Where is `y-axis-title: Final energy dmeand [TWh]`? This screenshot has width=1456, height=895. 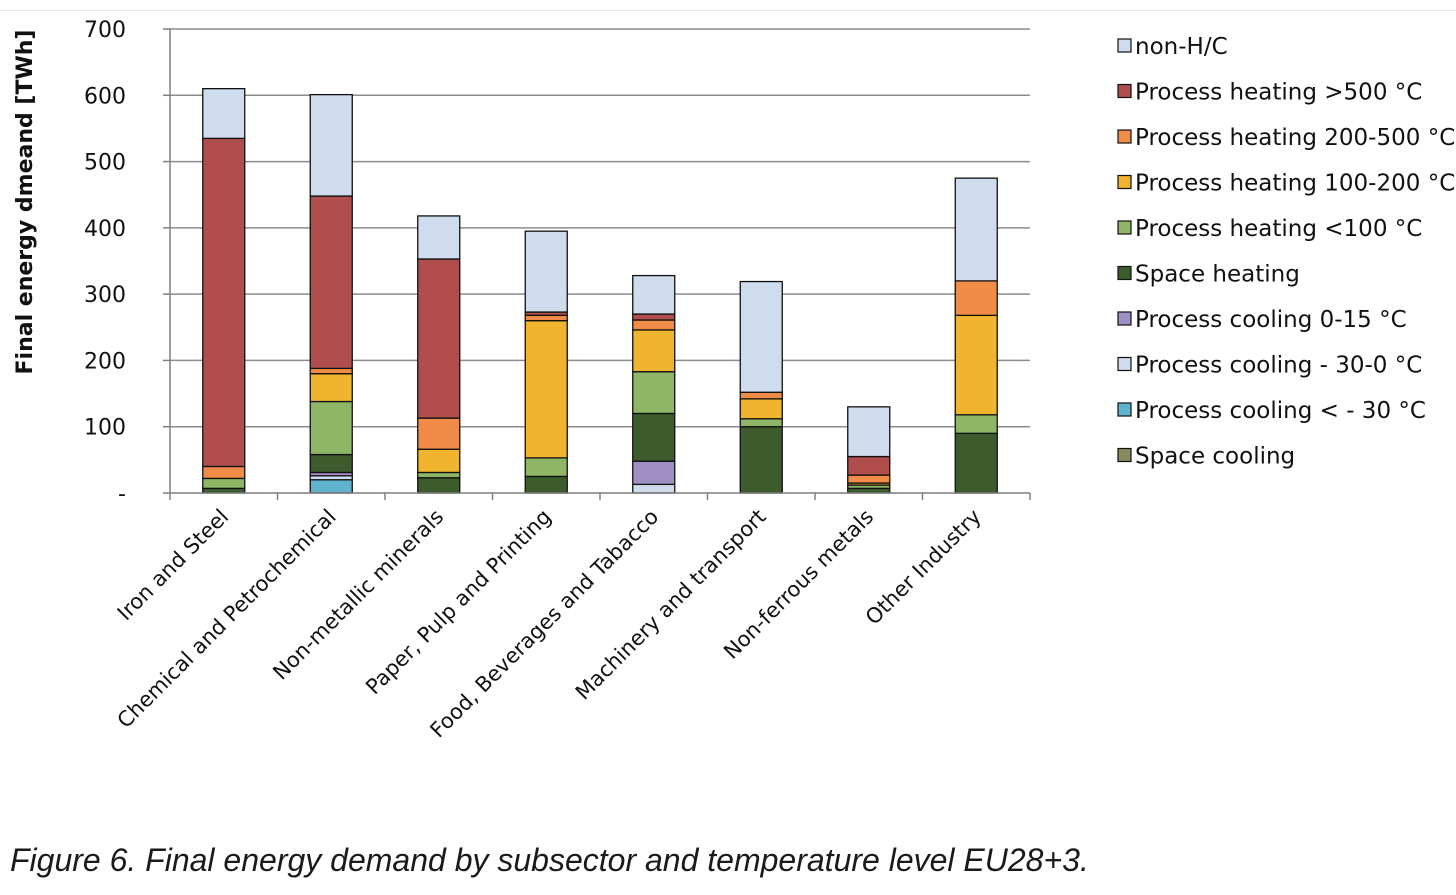 y-axis-title: Final energy dmeand [TWh] is located at coordinates (25, 202).